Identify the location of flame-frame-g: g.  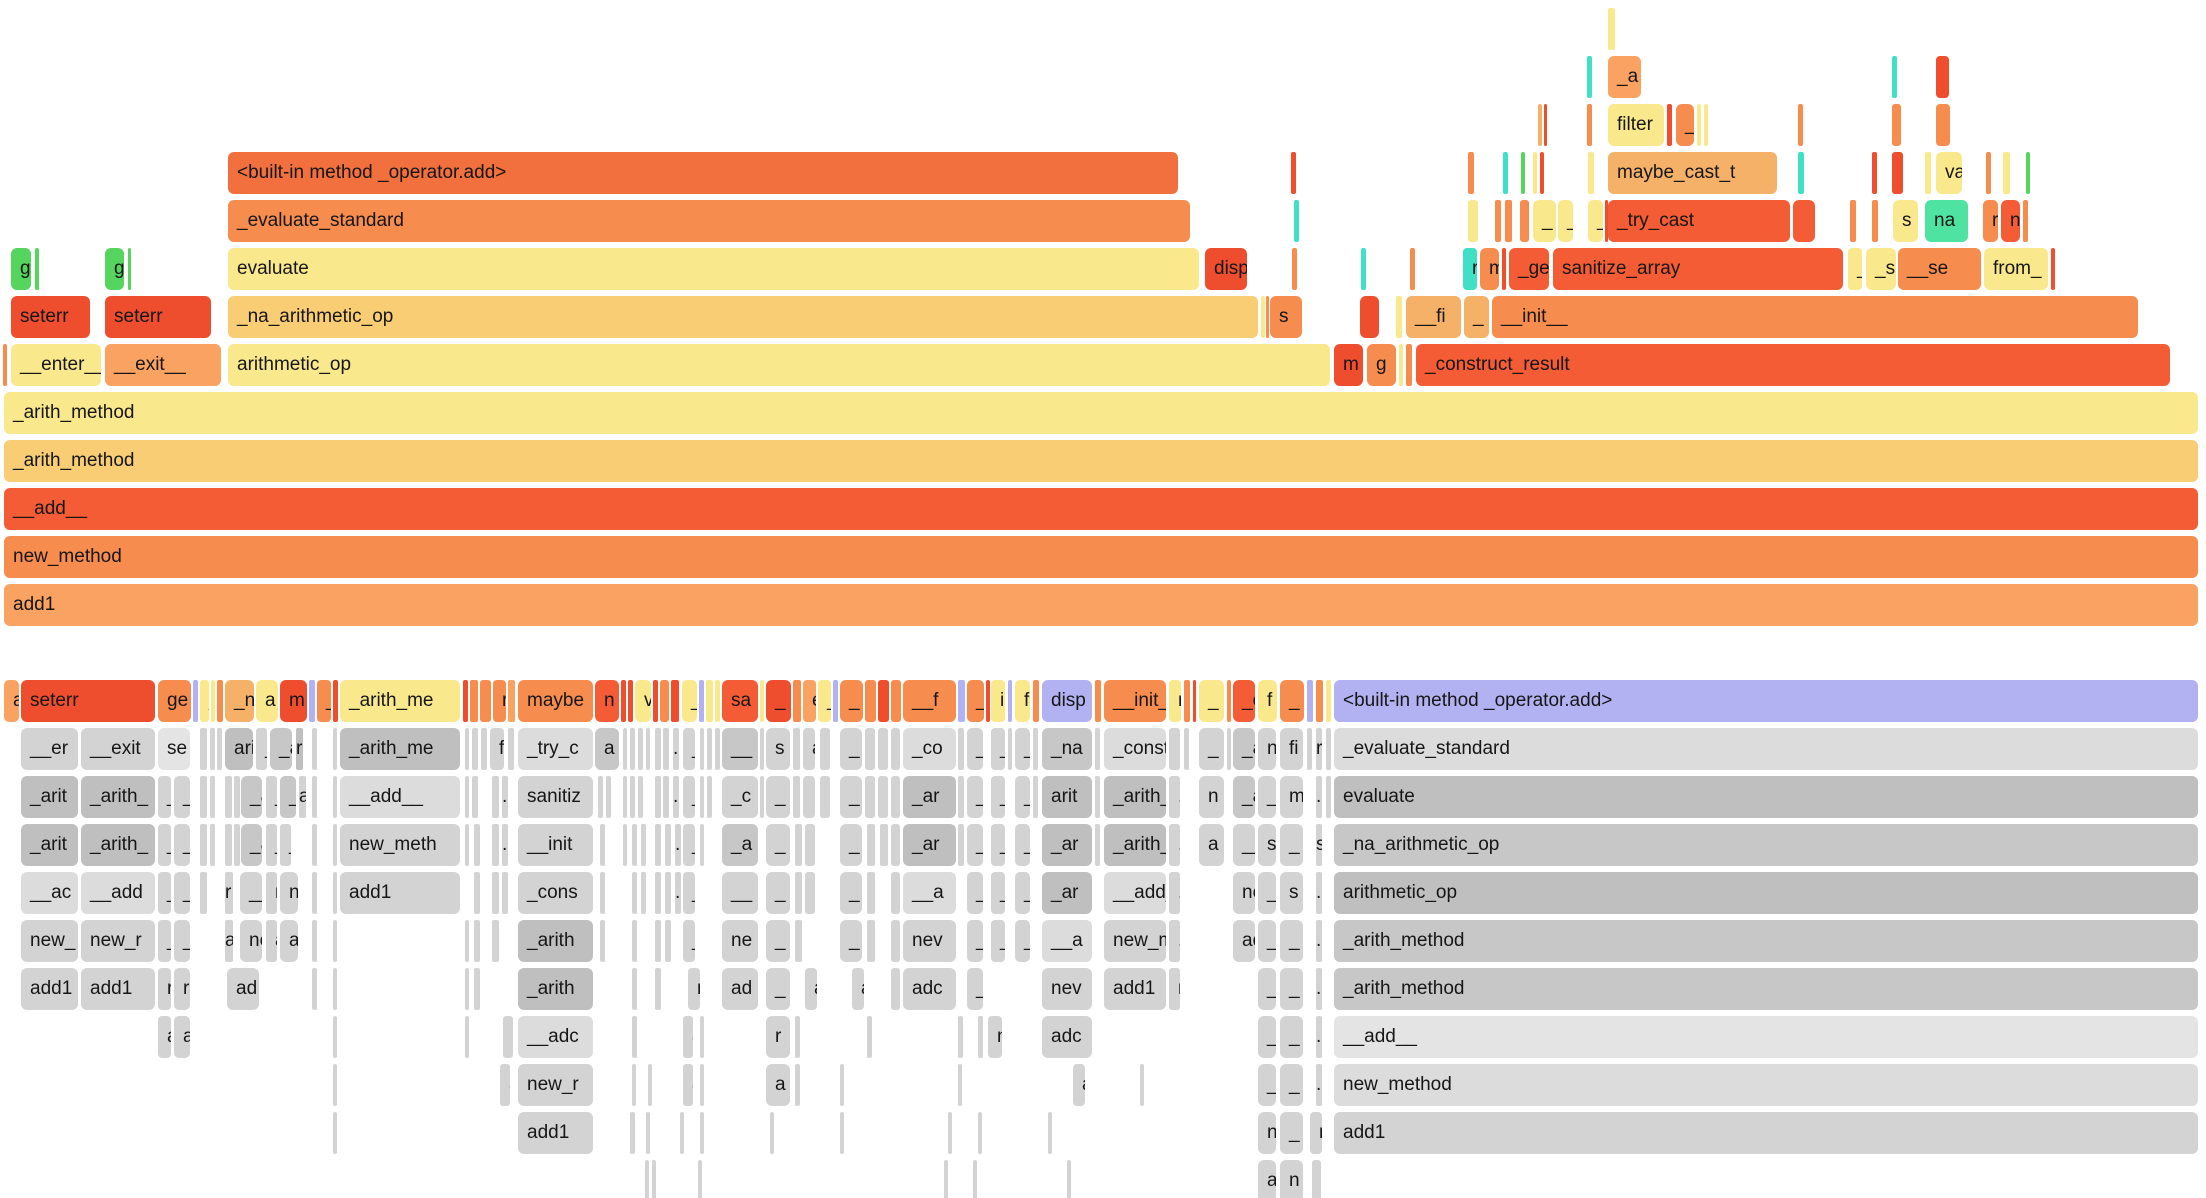
(1381, 365).